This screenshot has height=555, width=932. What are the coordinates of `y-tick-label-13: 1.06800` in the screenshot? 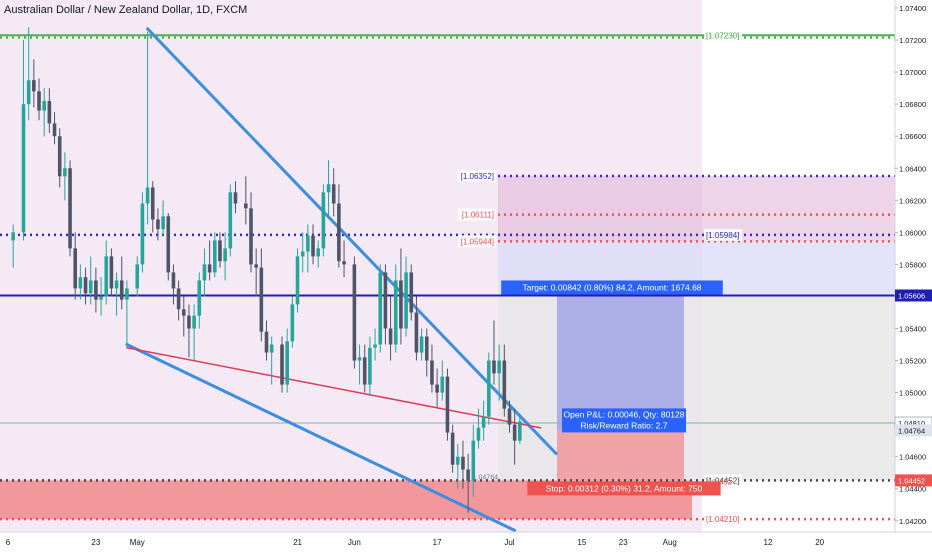 It's located at (912, 104).